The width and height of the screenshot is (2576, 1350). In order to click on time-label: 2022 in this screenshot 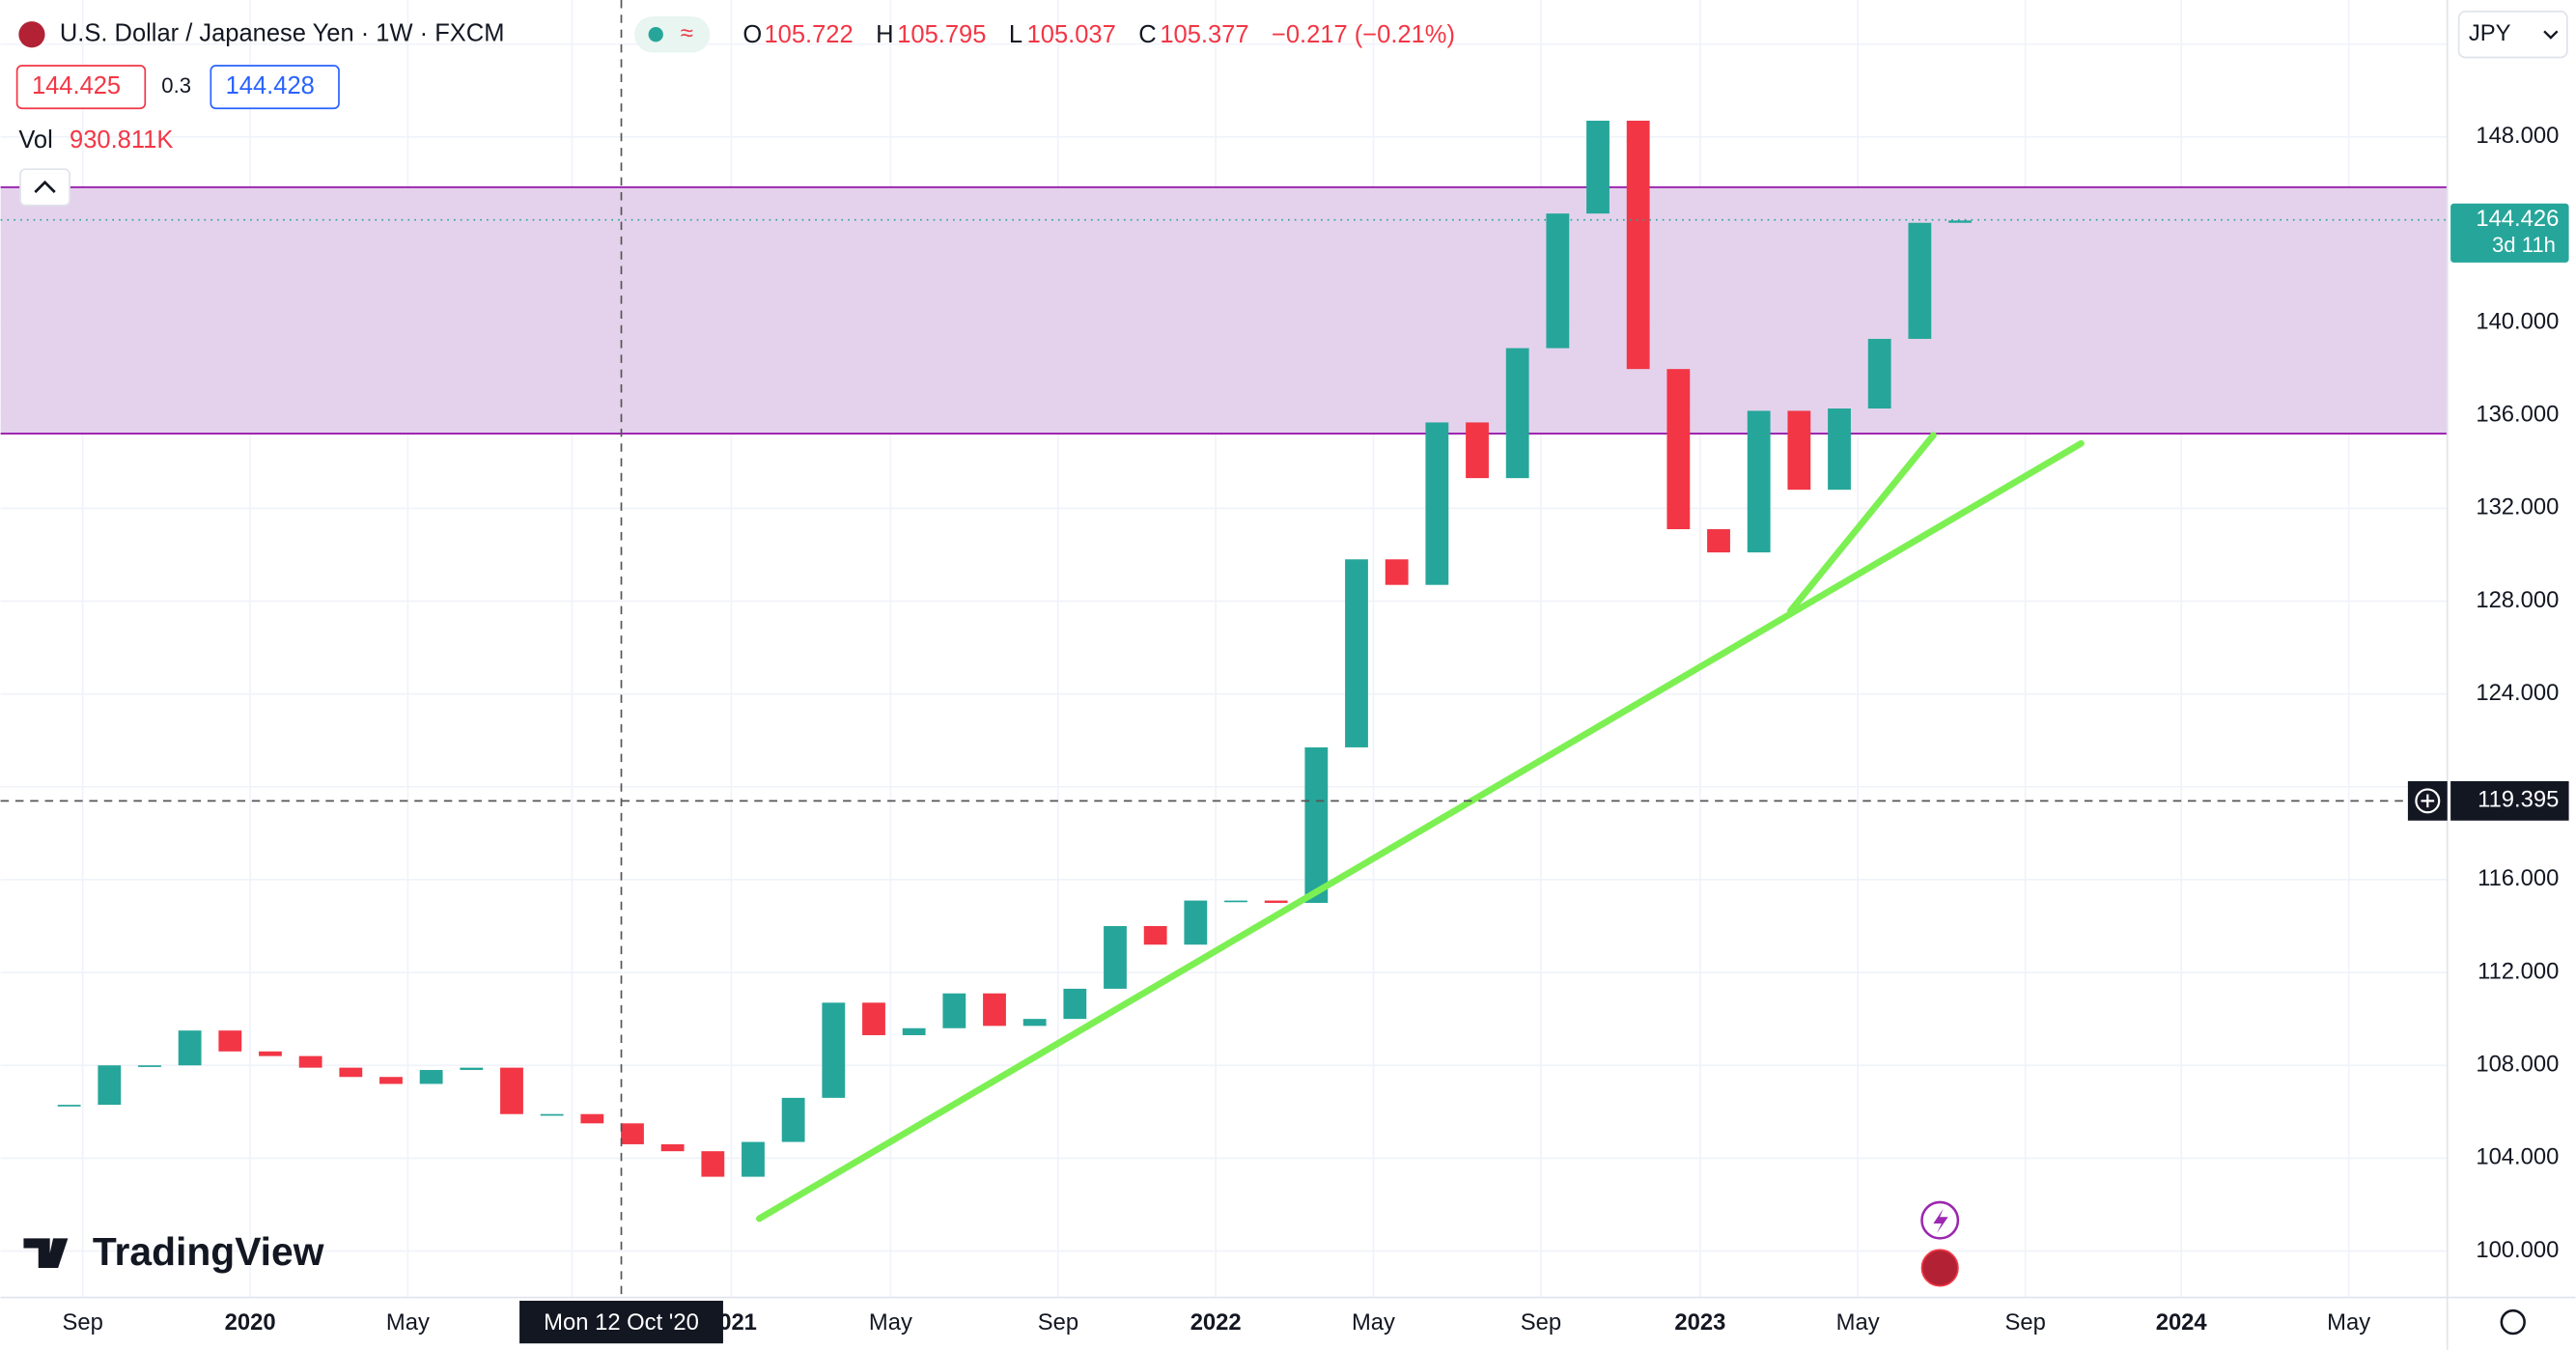, I will do `click(1216, 1322)`.